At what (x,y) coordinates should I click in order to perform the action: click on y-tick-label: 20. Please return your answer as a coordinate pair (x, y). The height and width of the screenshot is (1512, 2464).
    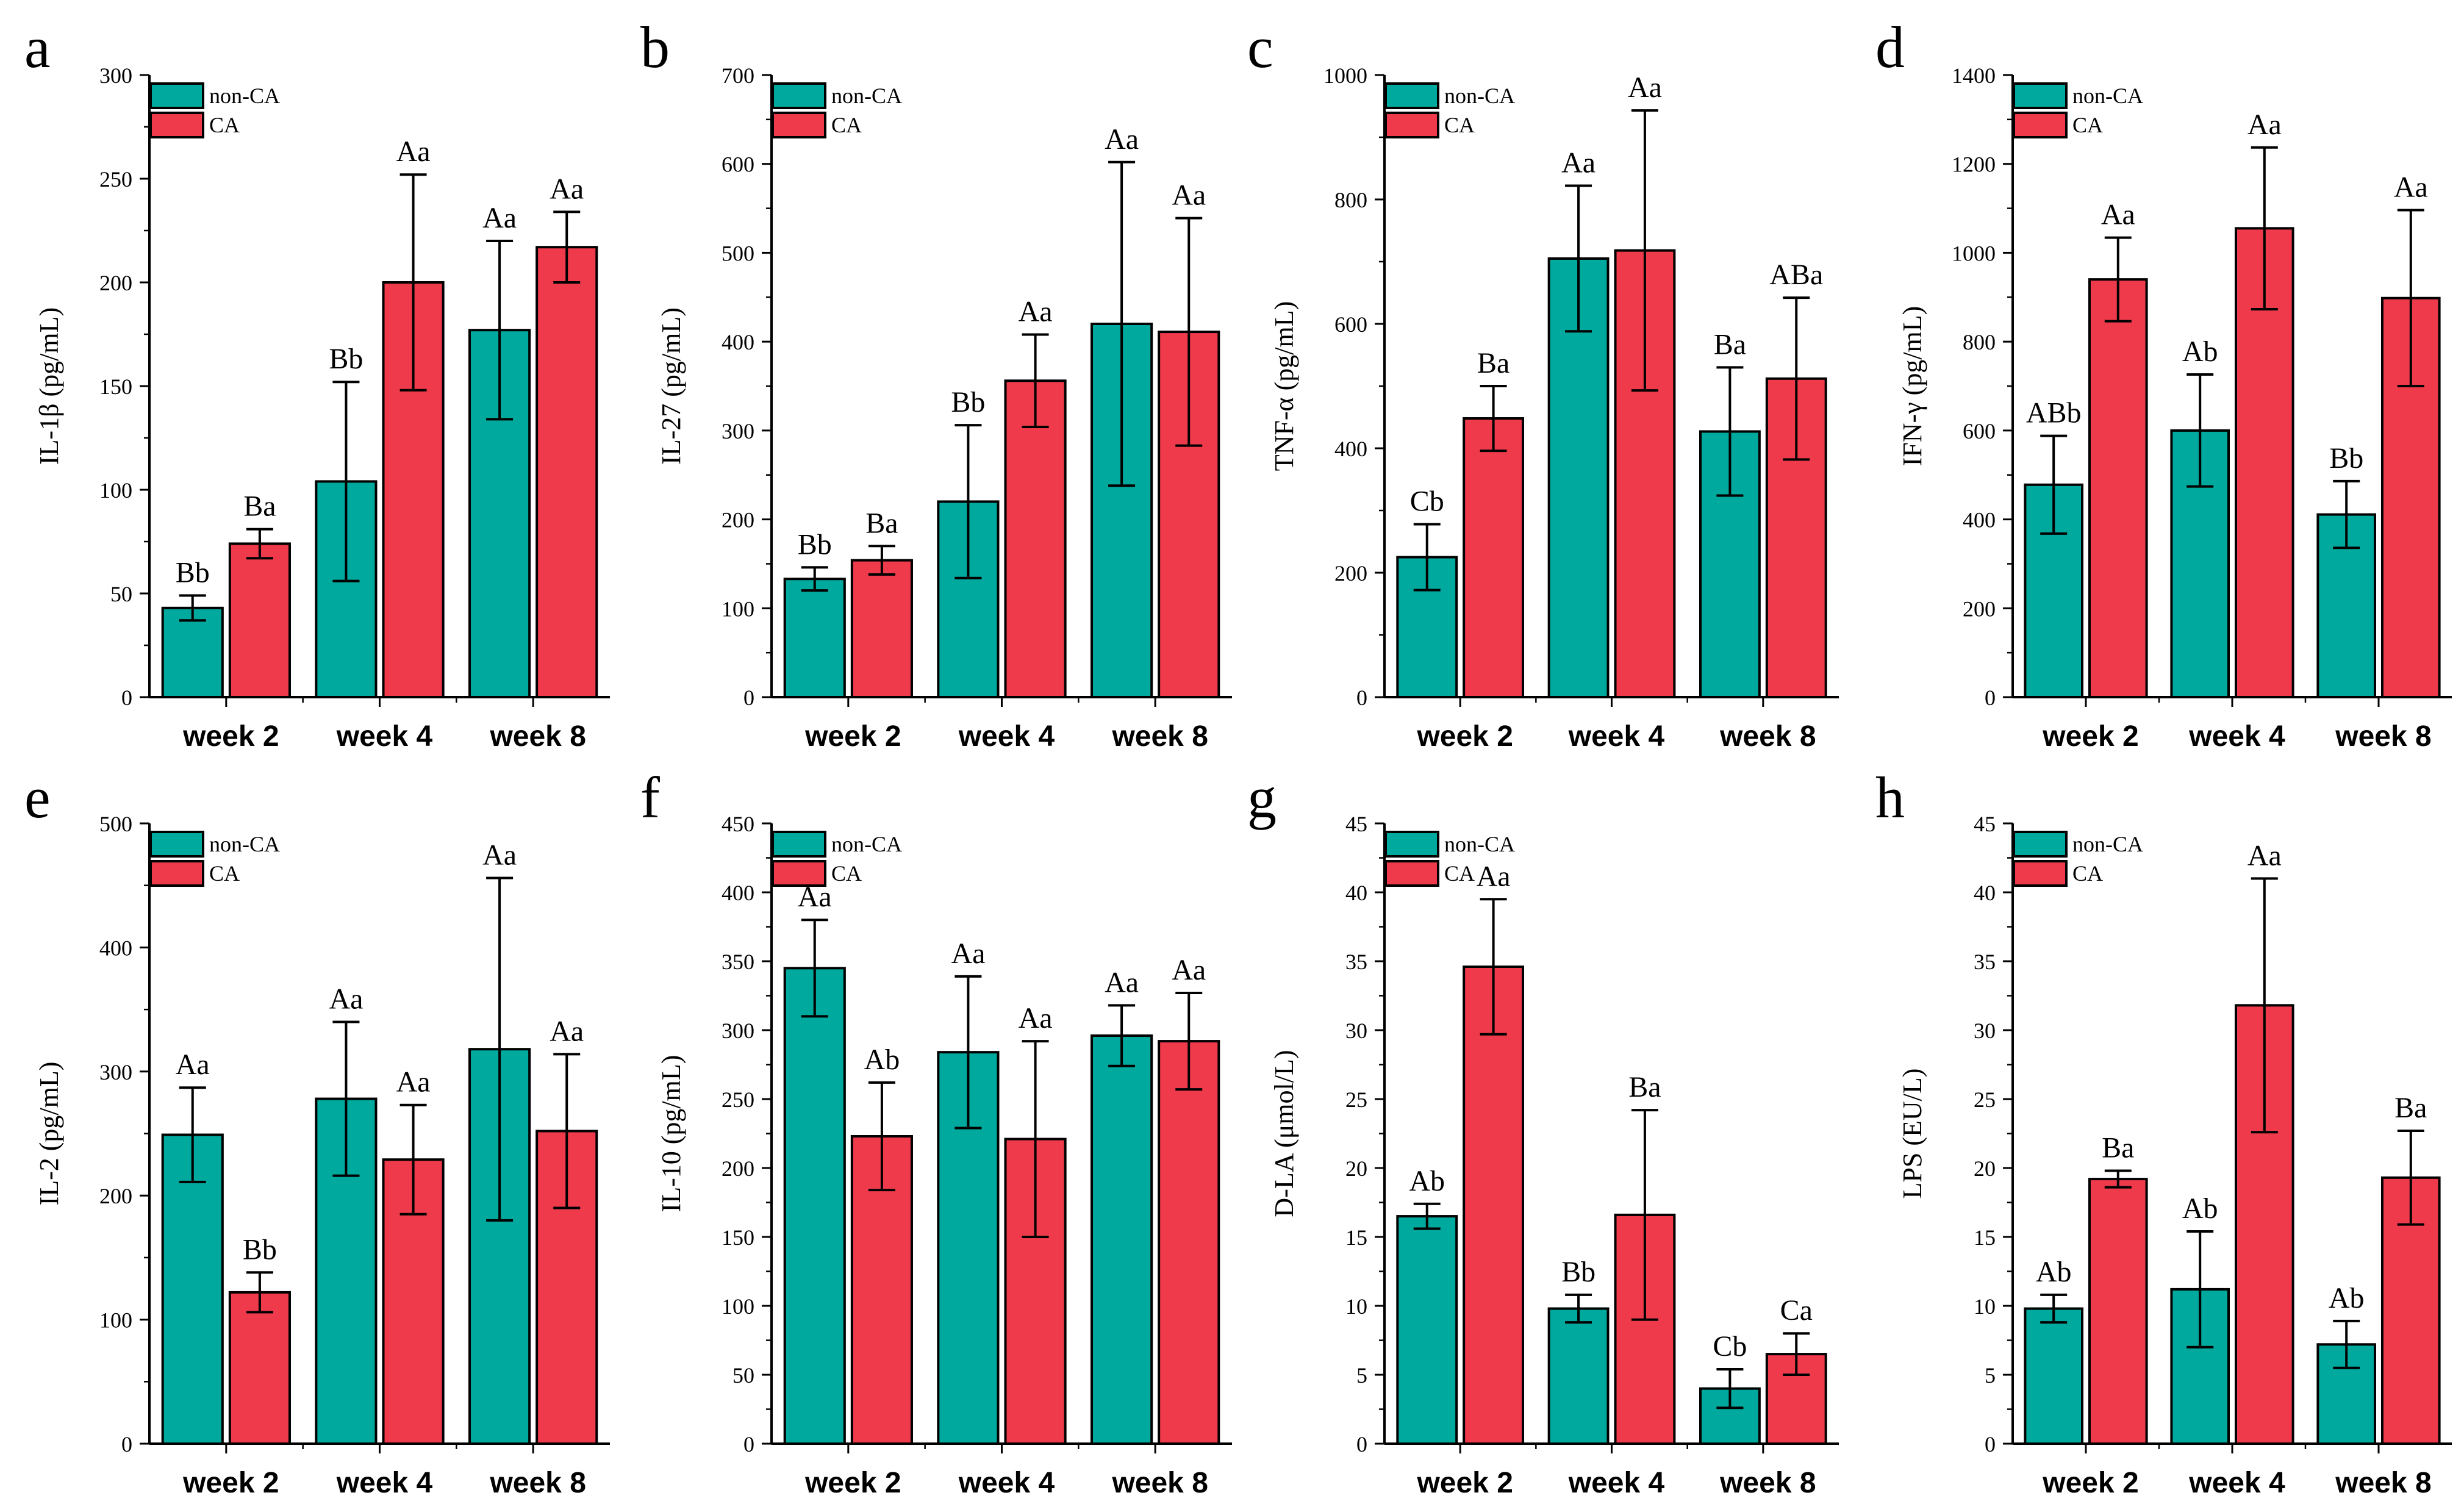
    Looking at the image, I should click on (1356, 1168).